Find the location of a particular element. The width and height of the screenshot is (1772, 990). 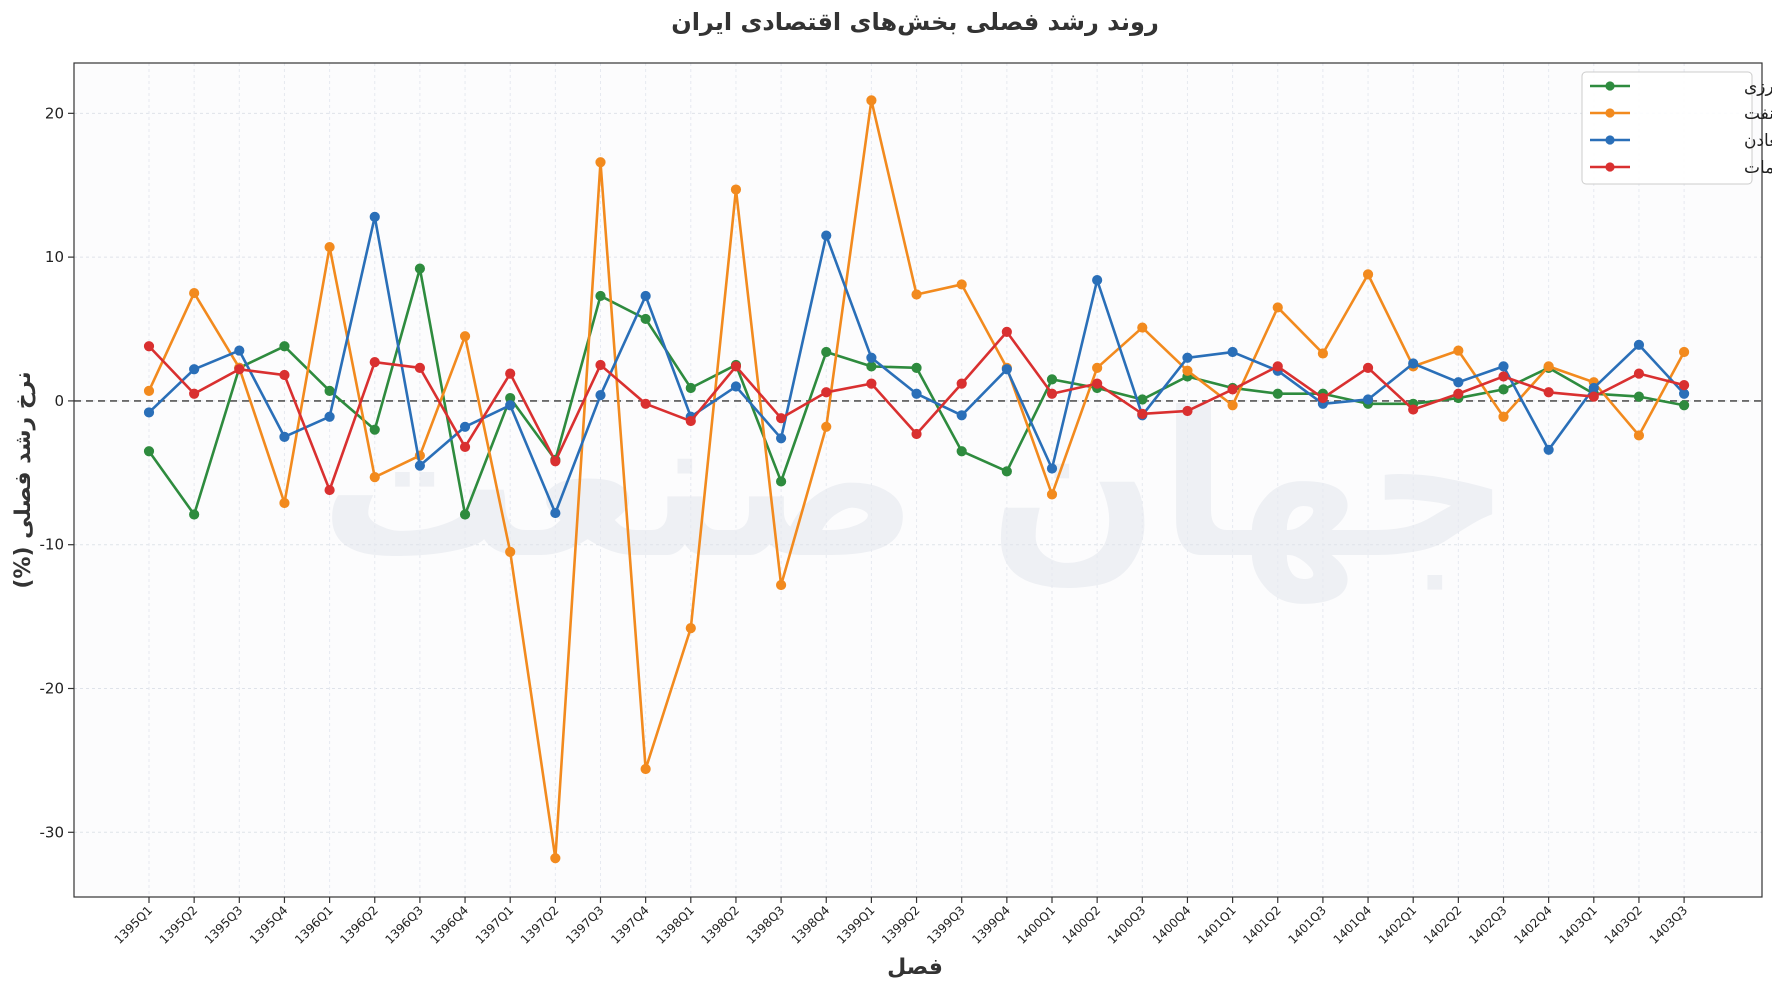

legend-label: نفت is located at coordinates (1758, 114).